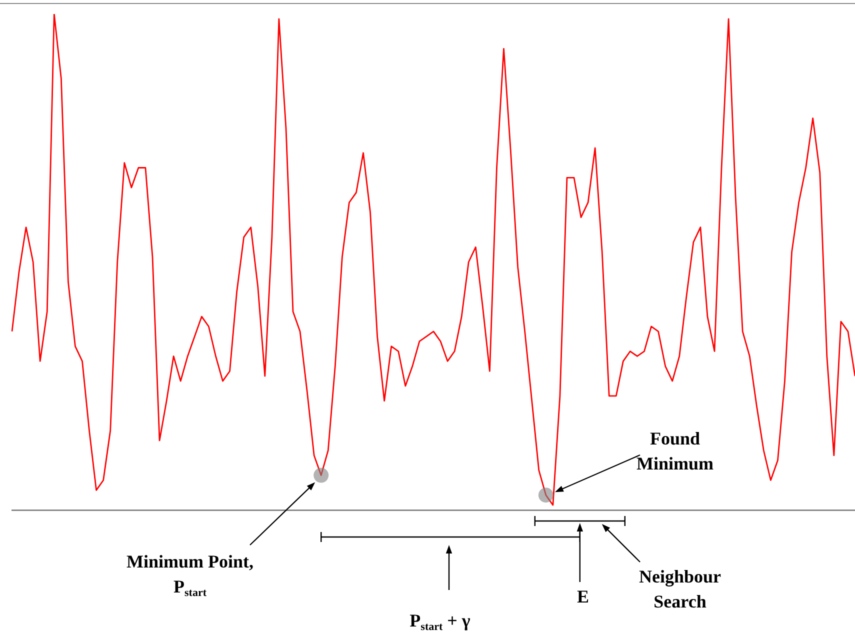 This screenshot has width=855, height=639. What do you see at coordinates (680, 589) in the screenshot?
I see `text: Neighbour Search` at bounding box center [680, 589].